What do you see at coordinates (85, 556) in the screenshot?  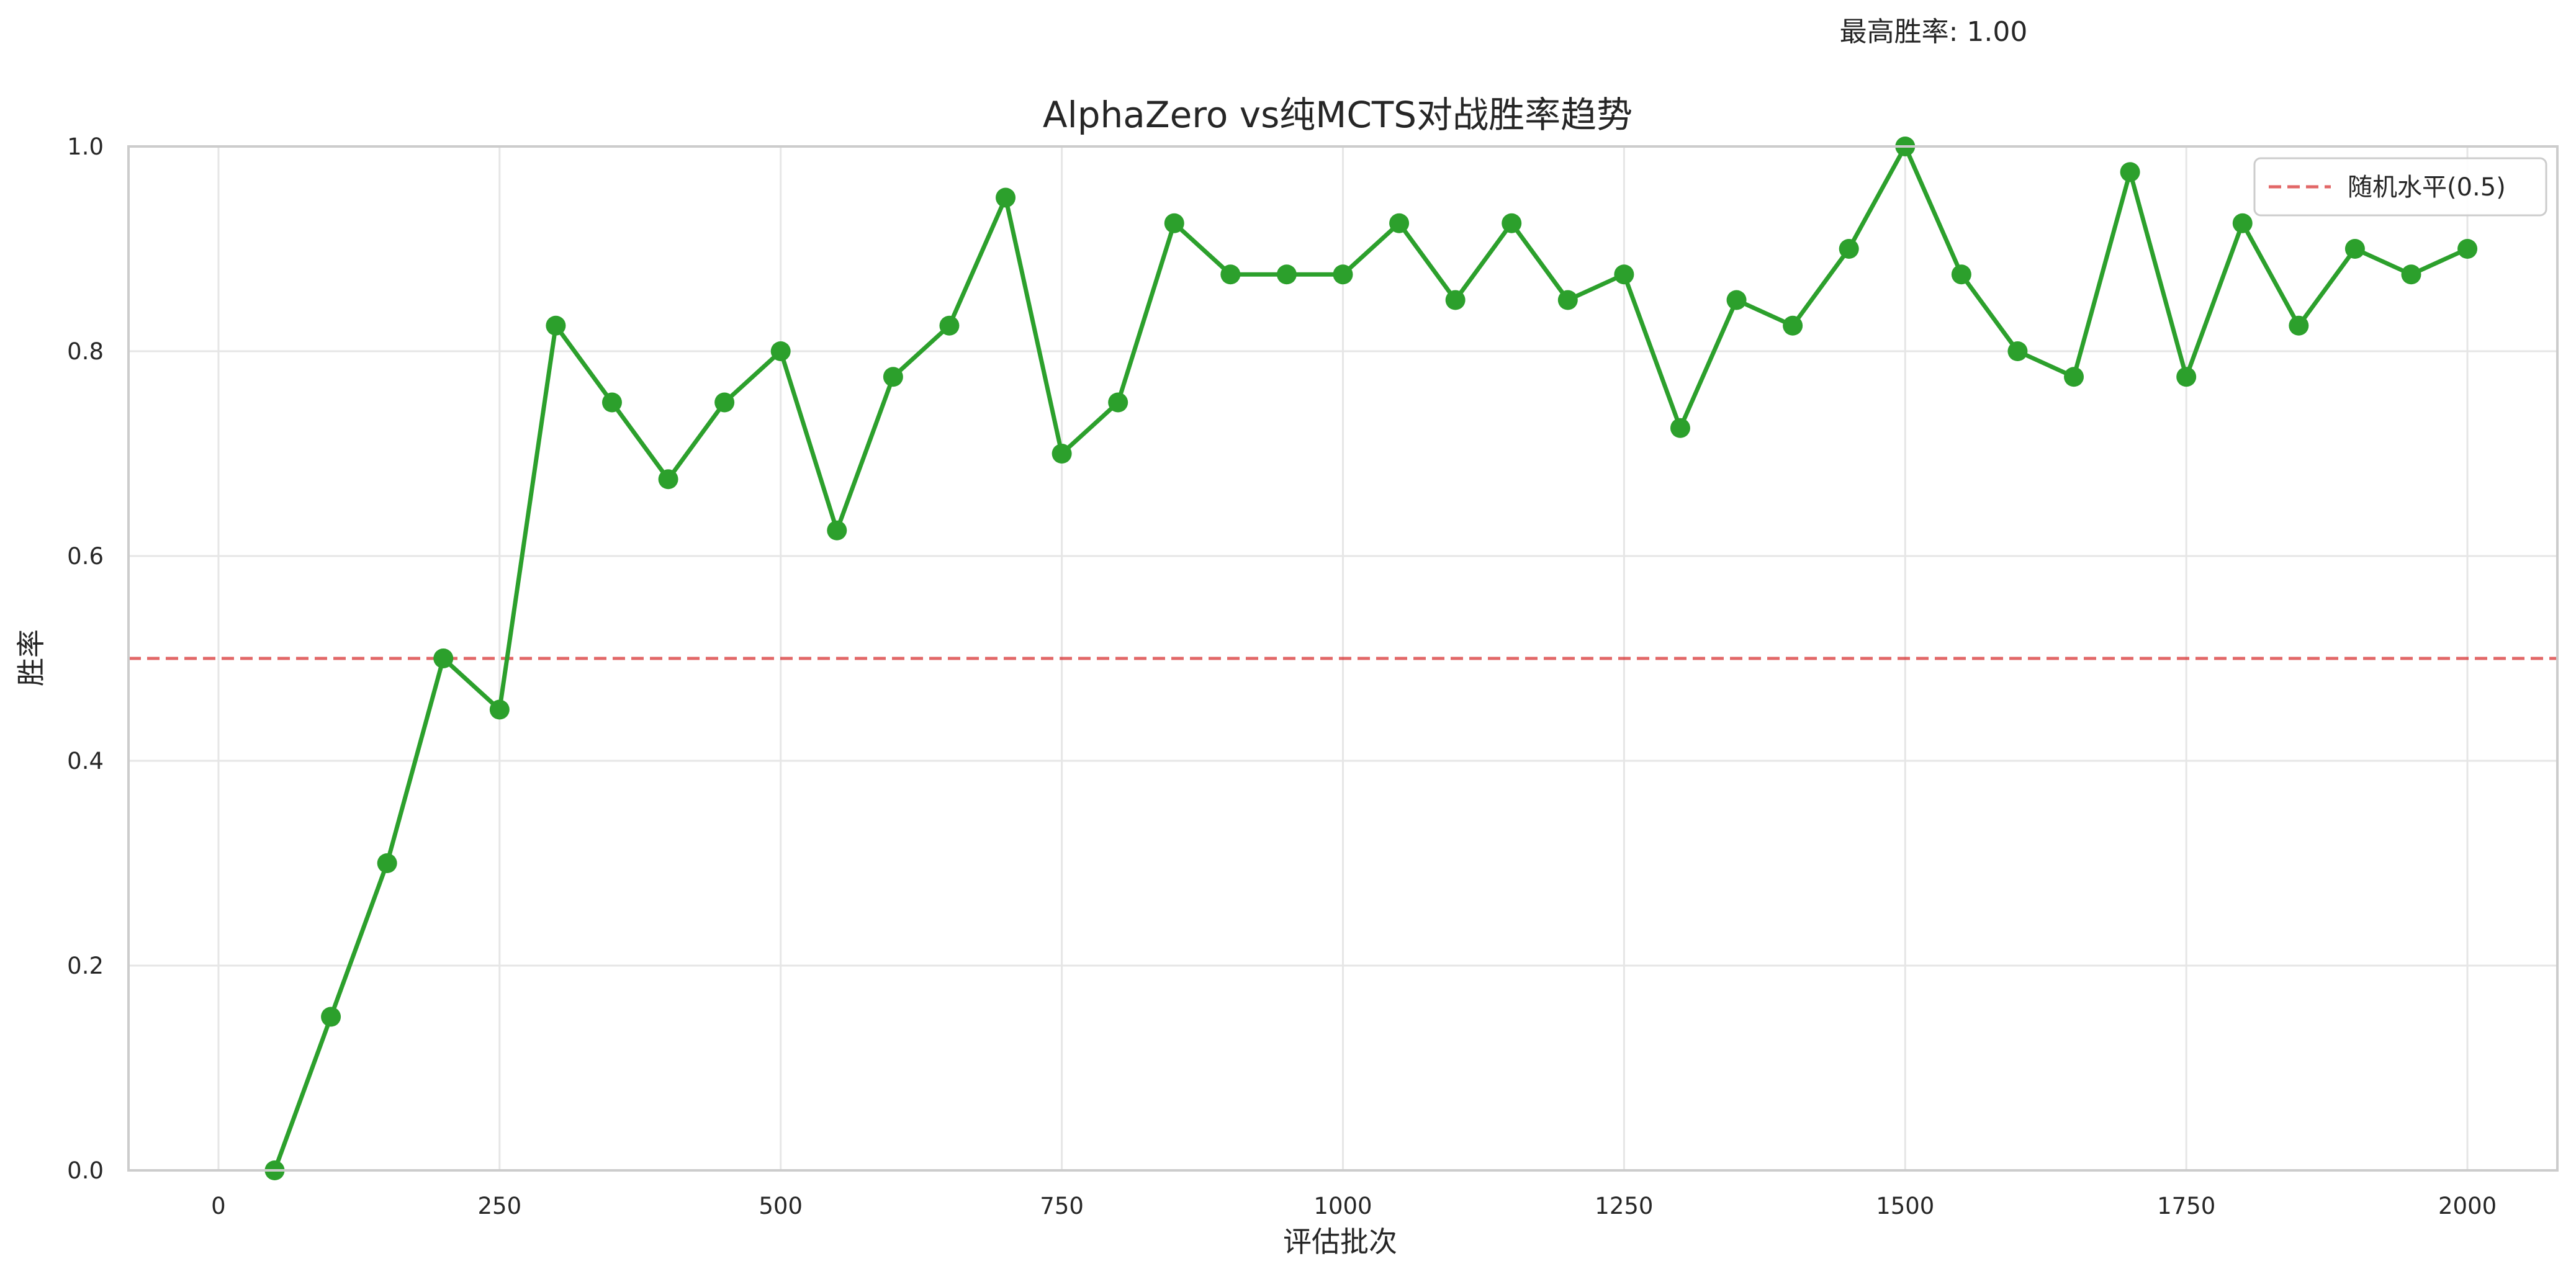 I see `y-tick-label: 0.6` at bounding box center [85, 556].